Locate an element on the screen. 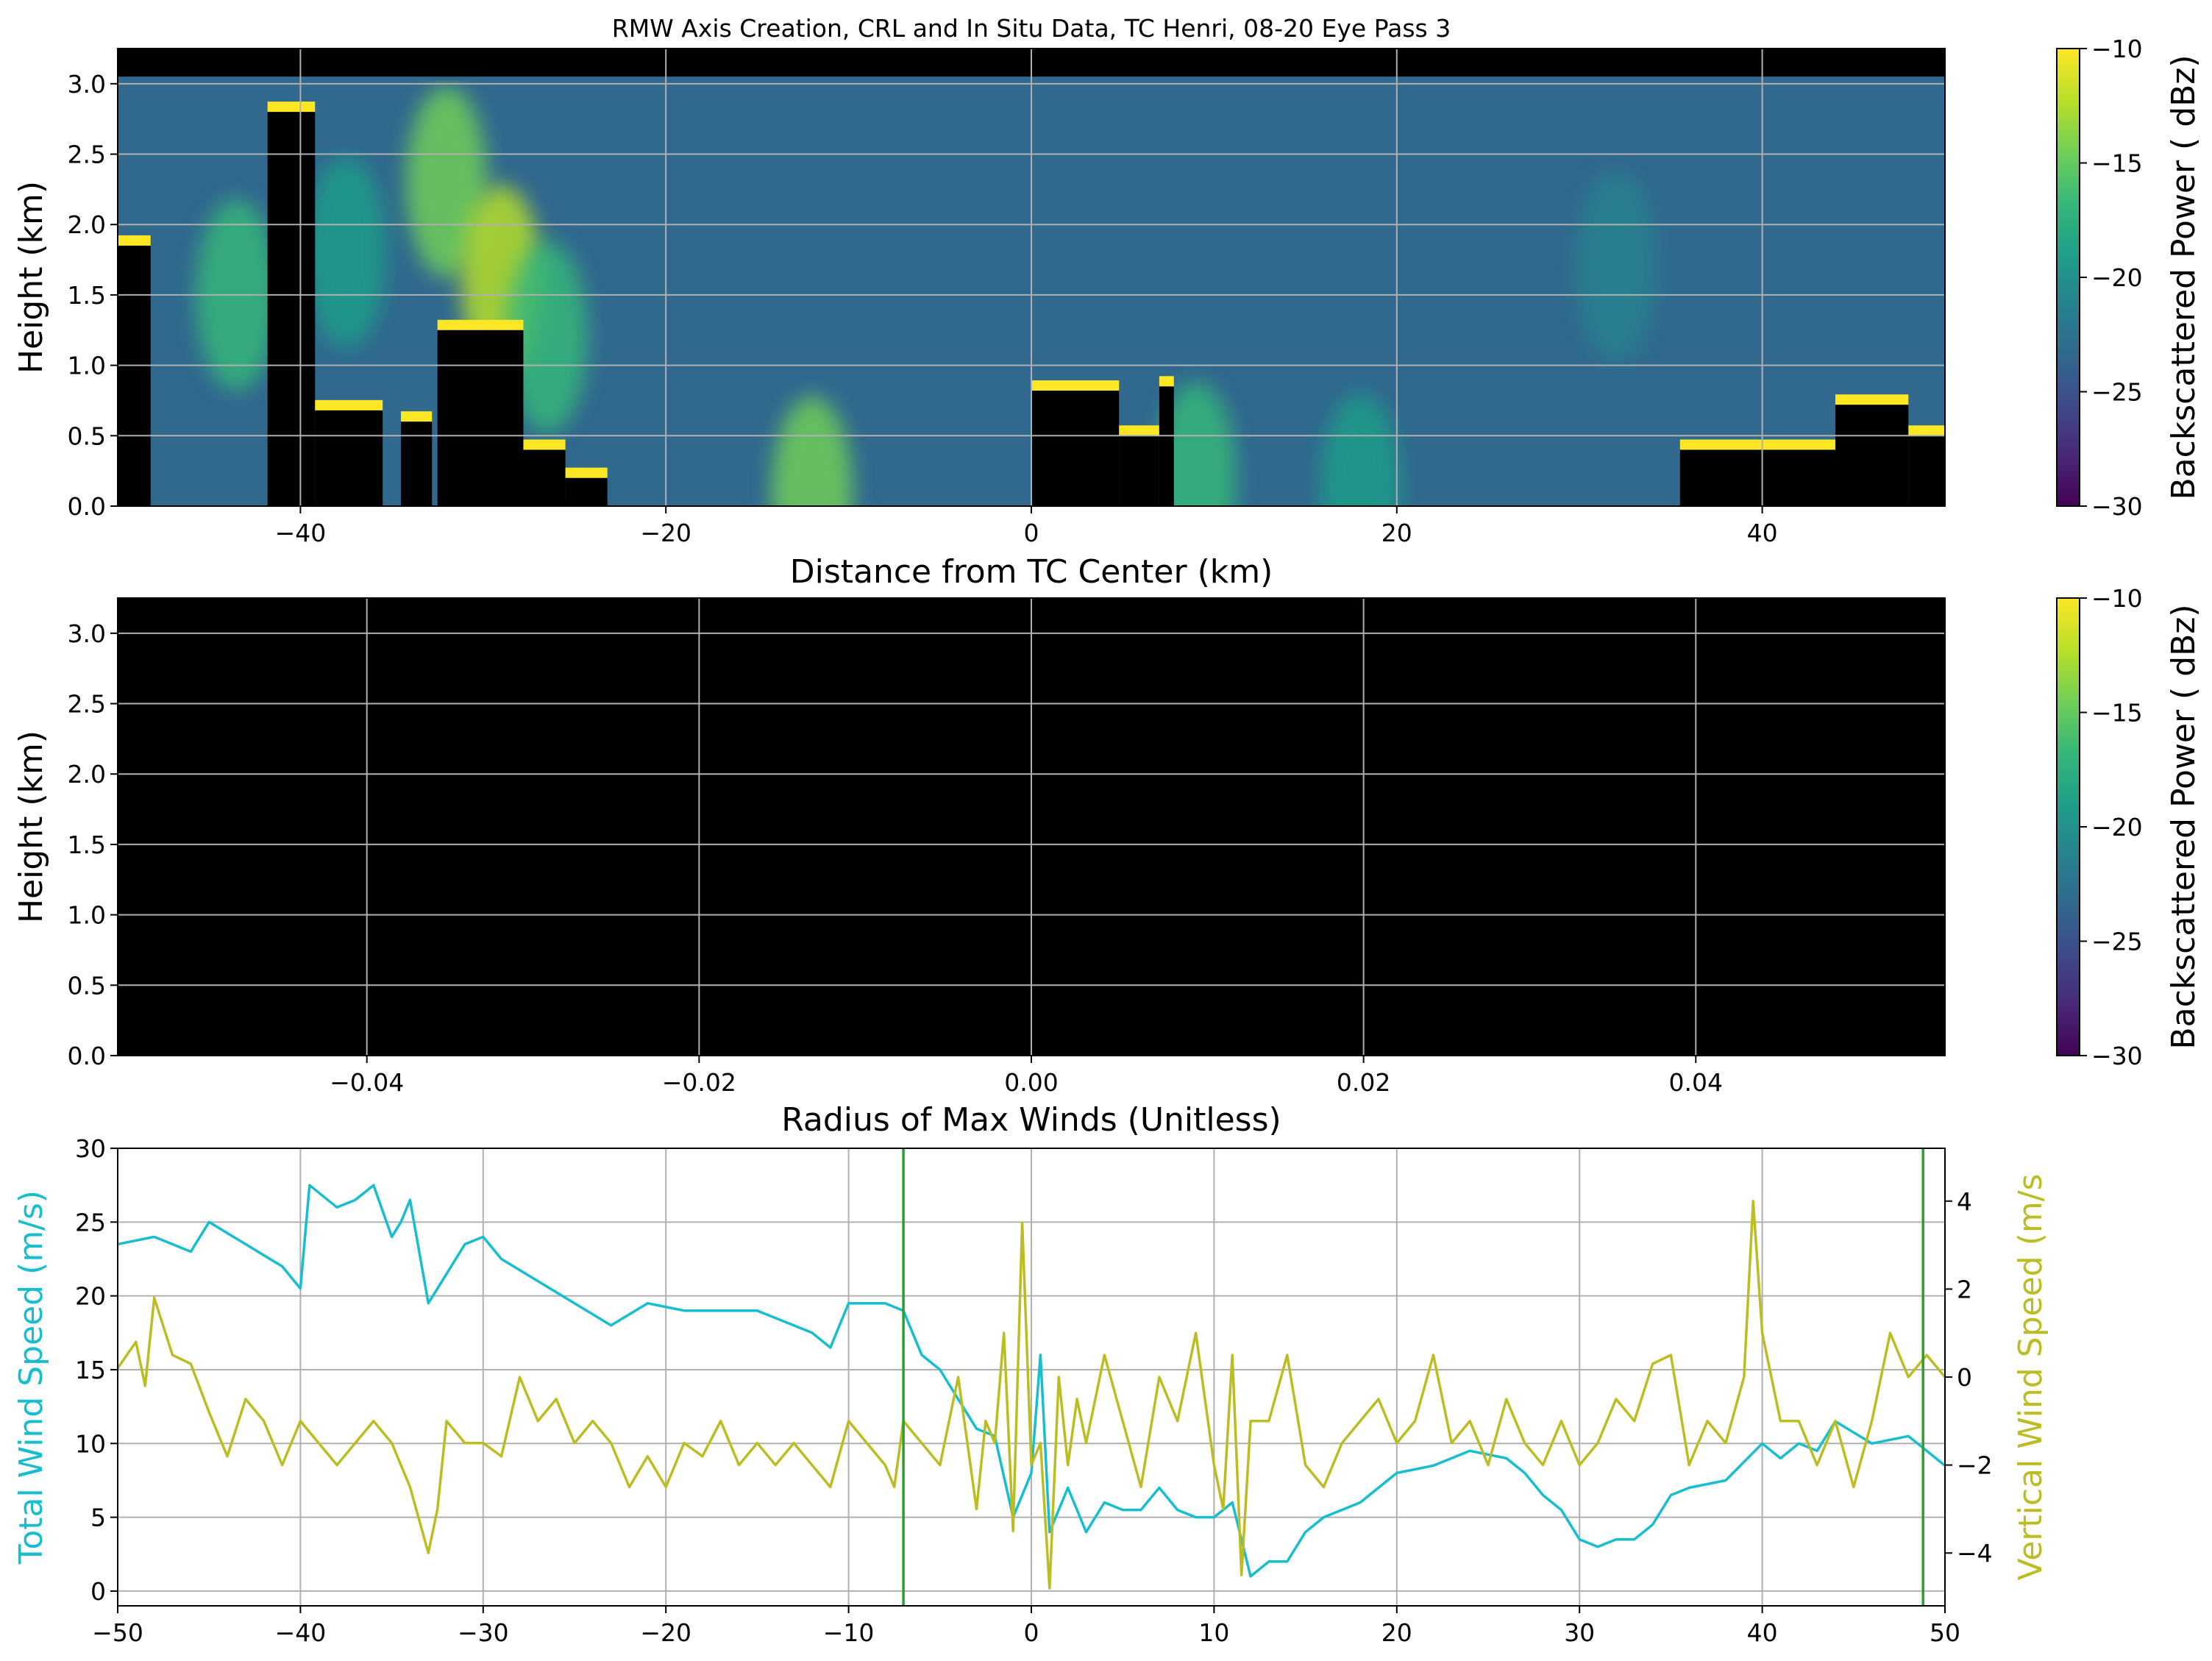 The image size is (2212, 1661). crl-distance-x-ticks: −40 −20 0 20 40 is located at coordinates (1026, 526).